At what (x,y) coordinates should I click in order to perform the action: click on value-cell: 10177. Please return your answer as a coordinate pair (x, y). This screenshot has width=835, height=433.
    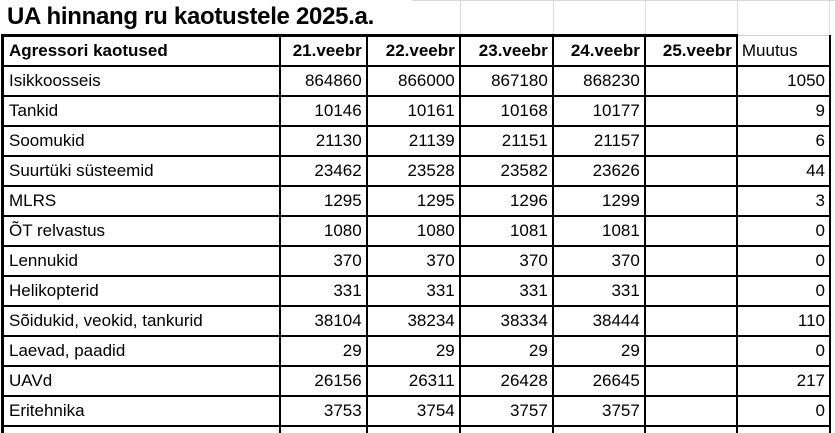
    Looking at the image, I should click on (598, 111).